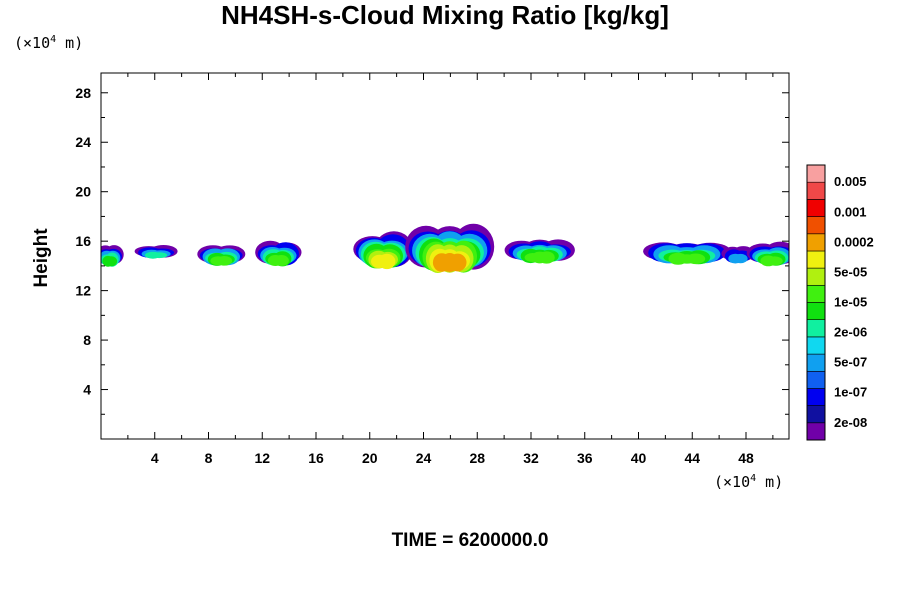  I want to click on x-tick-label: 28, so click(477, 458).